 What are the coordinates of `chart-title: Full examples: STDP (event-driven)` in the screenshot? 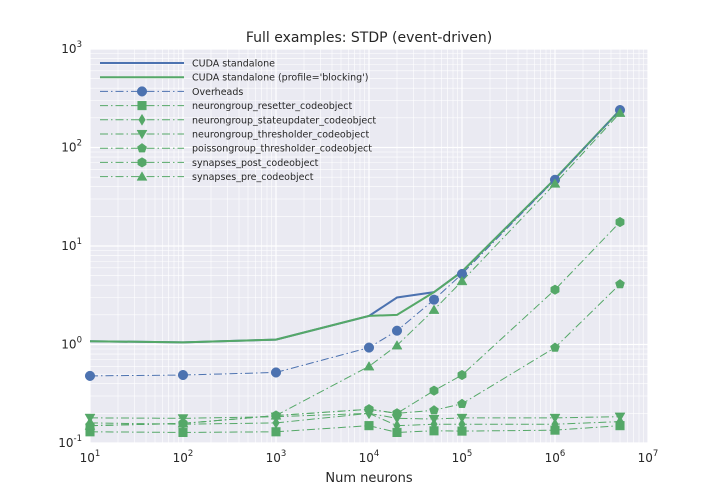 It's located at (369, 38).